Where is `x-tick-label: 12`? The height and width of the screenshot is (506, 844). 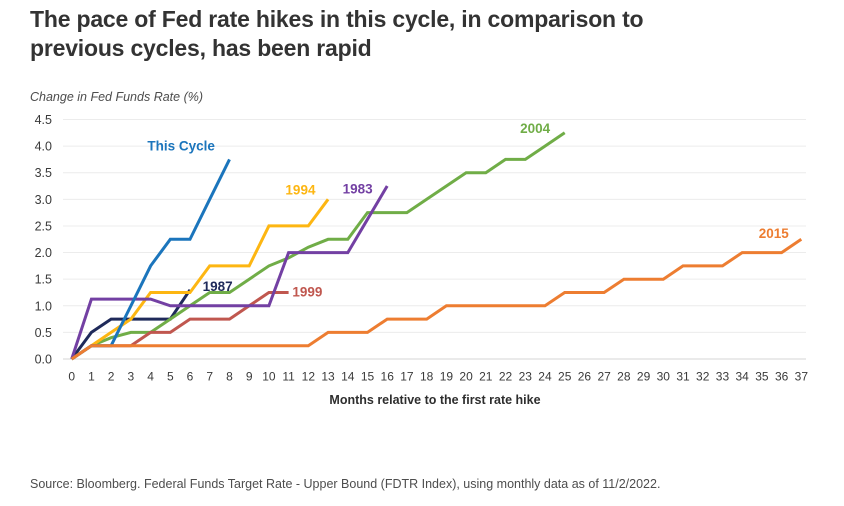
x-tick-label: 12 is located at coordinates (309, 377).